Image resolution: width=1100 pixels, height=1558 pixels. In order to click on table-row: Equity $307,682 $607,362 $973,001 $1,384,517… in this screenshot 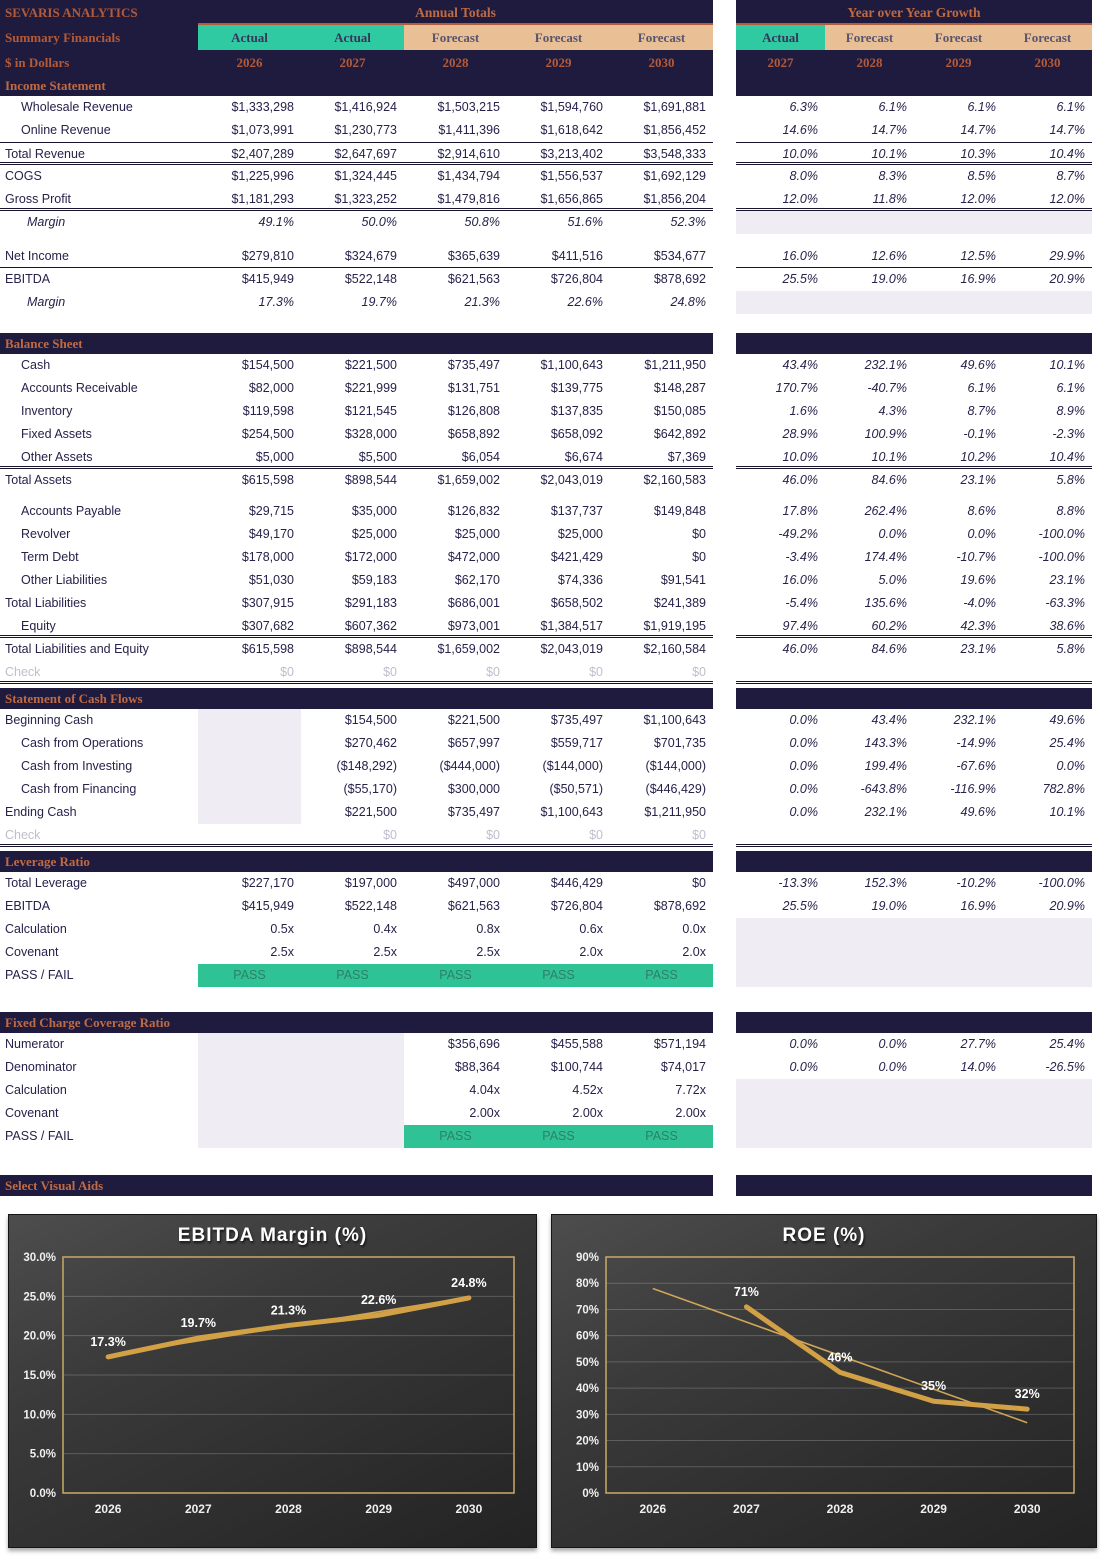, I will do `click(356, 626)`.